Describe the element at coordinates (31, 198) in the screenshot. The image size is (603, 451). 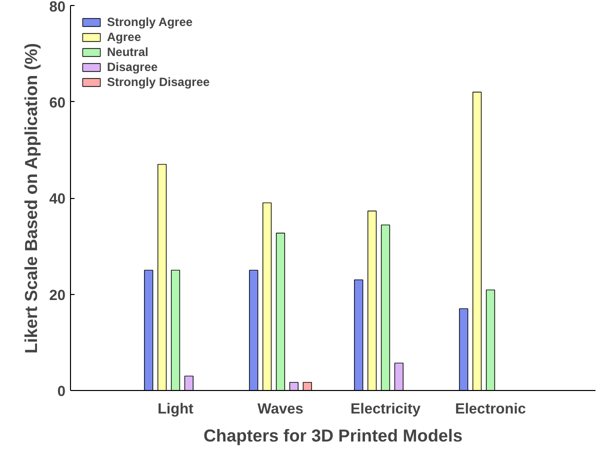
I see `y-axis-title: Likert Scale Based on Application (%)` at that location.